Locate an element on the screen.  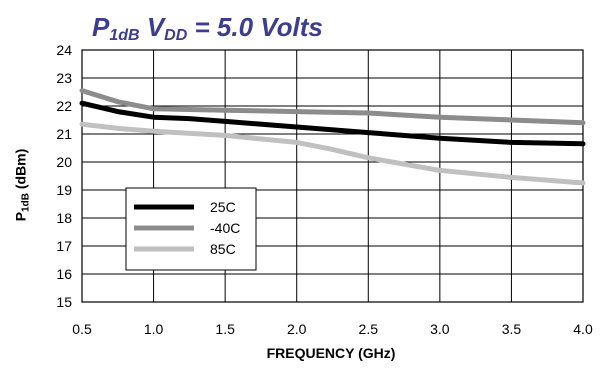
y-tick-label: 20 is located at coordinates (64, 162).